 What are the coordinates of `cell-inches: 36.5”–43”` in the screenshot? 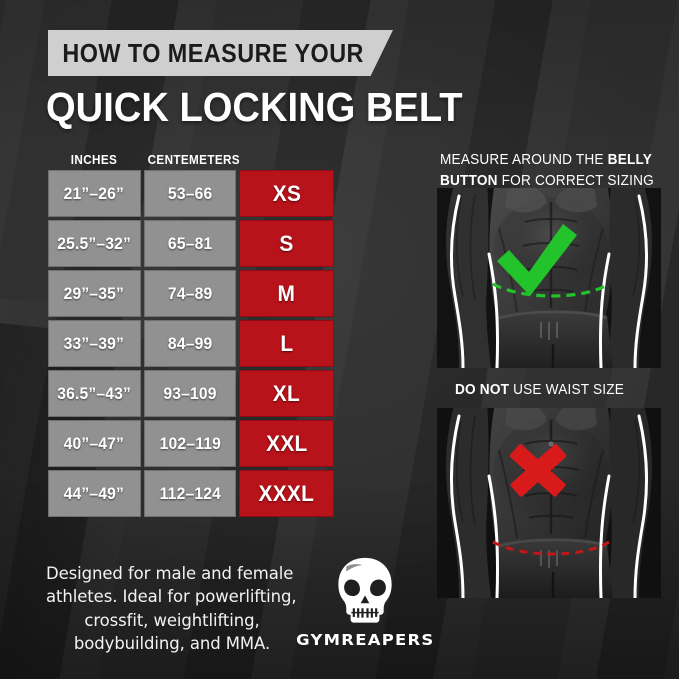 It's located at (94, 393).